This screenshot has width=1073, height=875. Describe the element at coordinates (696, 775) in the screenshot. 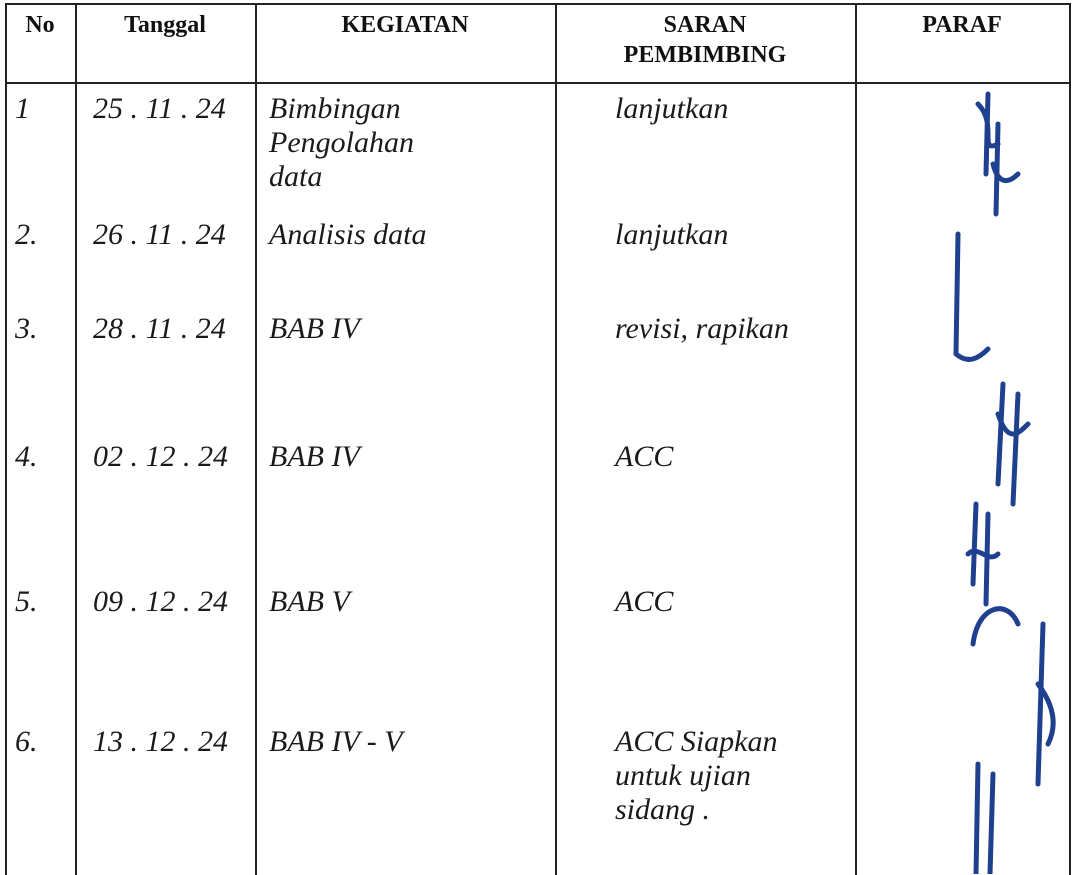

I see `advice: ACC Siapkan untuk ujian sidang .` at that location.